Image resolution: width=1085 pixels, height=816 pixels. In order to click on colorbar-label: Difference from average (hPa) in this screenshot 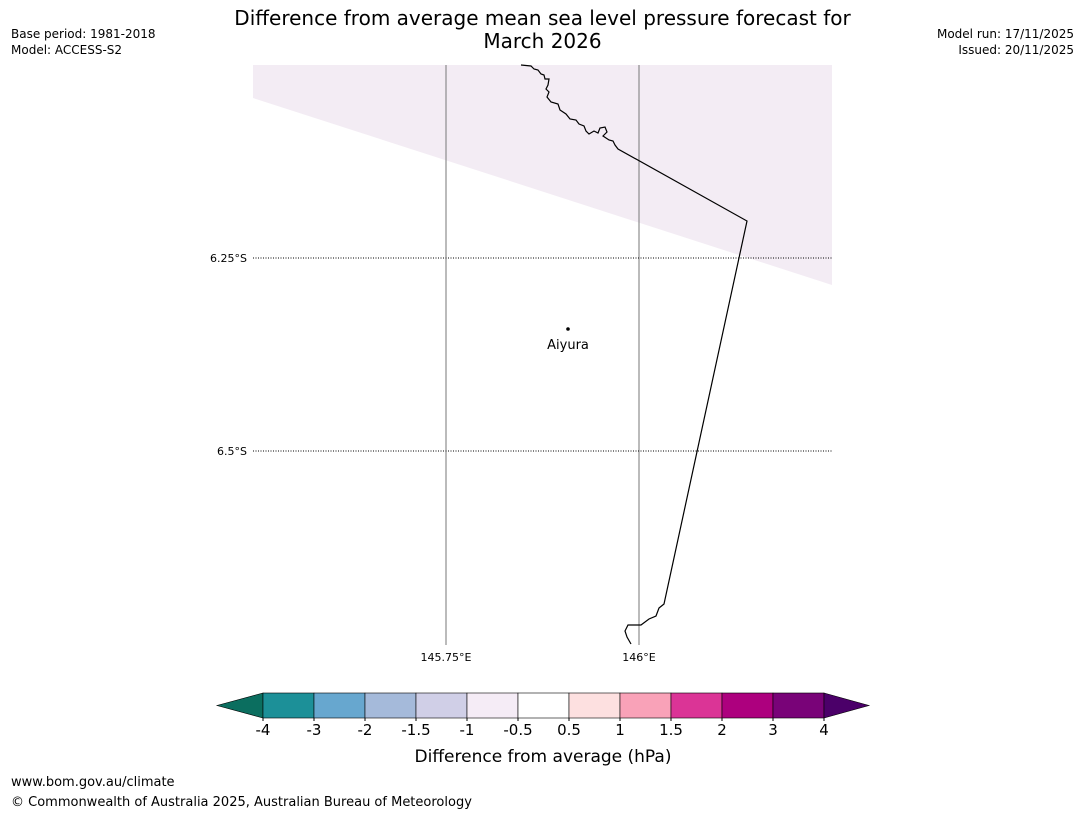, I will do `click(543, 757)`.